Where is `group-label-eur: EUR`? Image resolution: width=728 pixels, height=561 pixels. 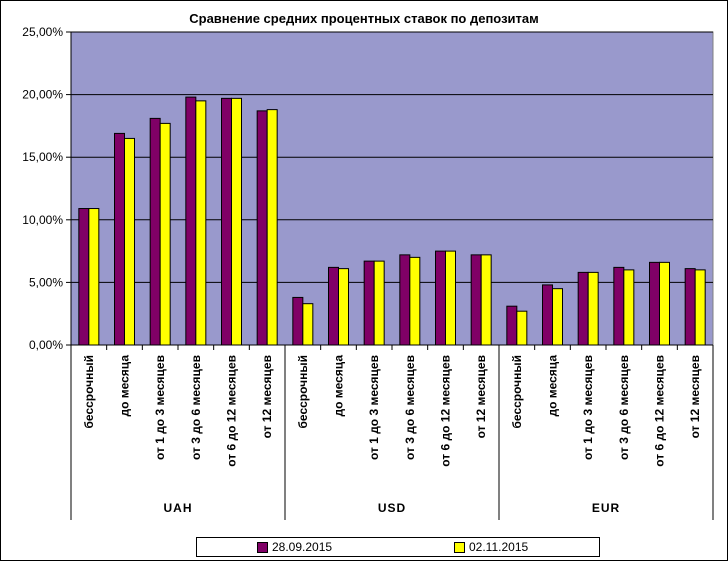
group-label-eur: EUR is located at coordinates (606, 508).